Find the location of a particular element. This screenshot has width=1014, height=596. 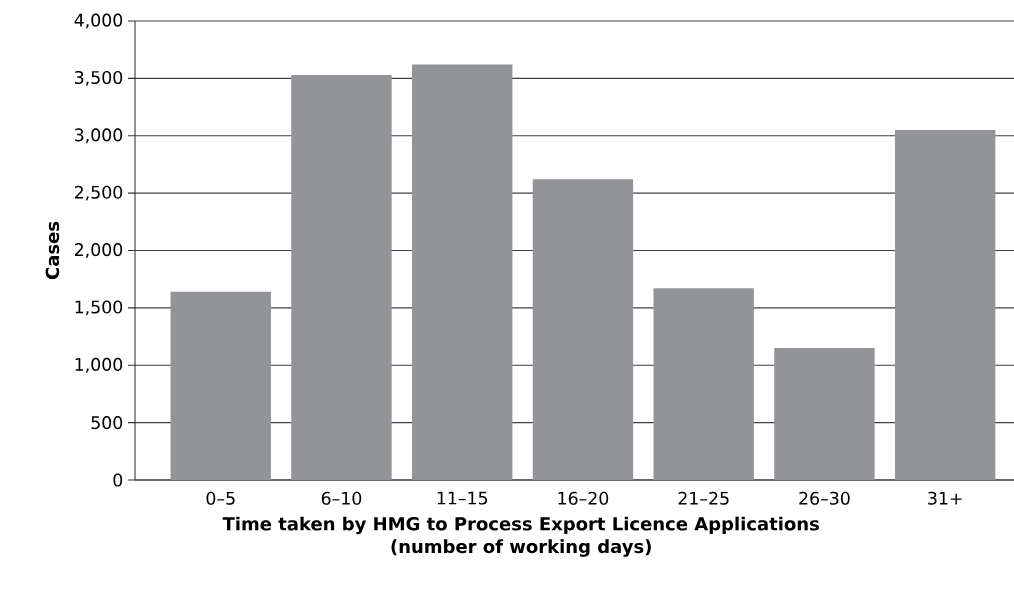

x-tick-label: 26–30 is located at coordinates (824, 498).